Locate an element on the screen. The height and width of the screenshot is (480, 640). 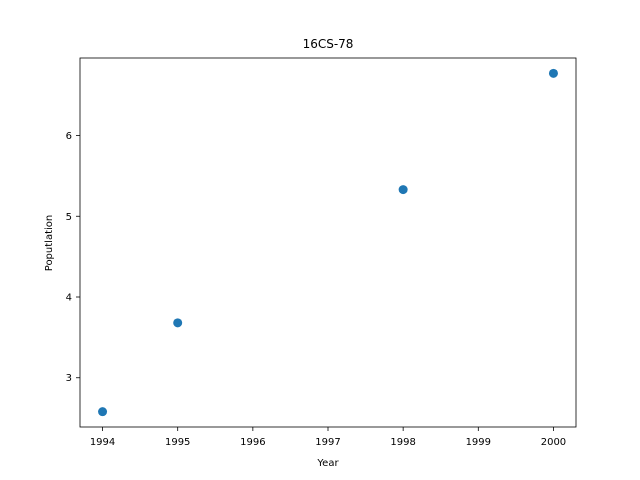
x-tick-label: 2000 is located at coordinates (553, 442).